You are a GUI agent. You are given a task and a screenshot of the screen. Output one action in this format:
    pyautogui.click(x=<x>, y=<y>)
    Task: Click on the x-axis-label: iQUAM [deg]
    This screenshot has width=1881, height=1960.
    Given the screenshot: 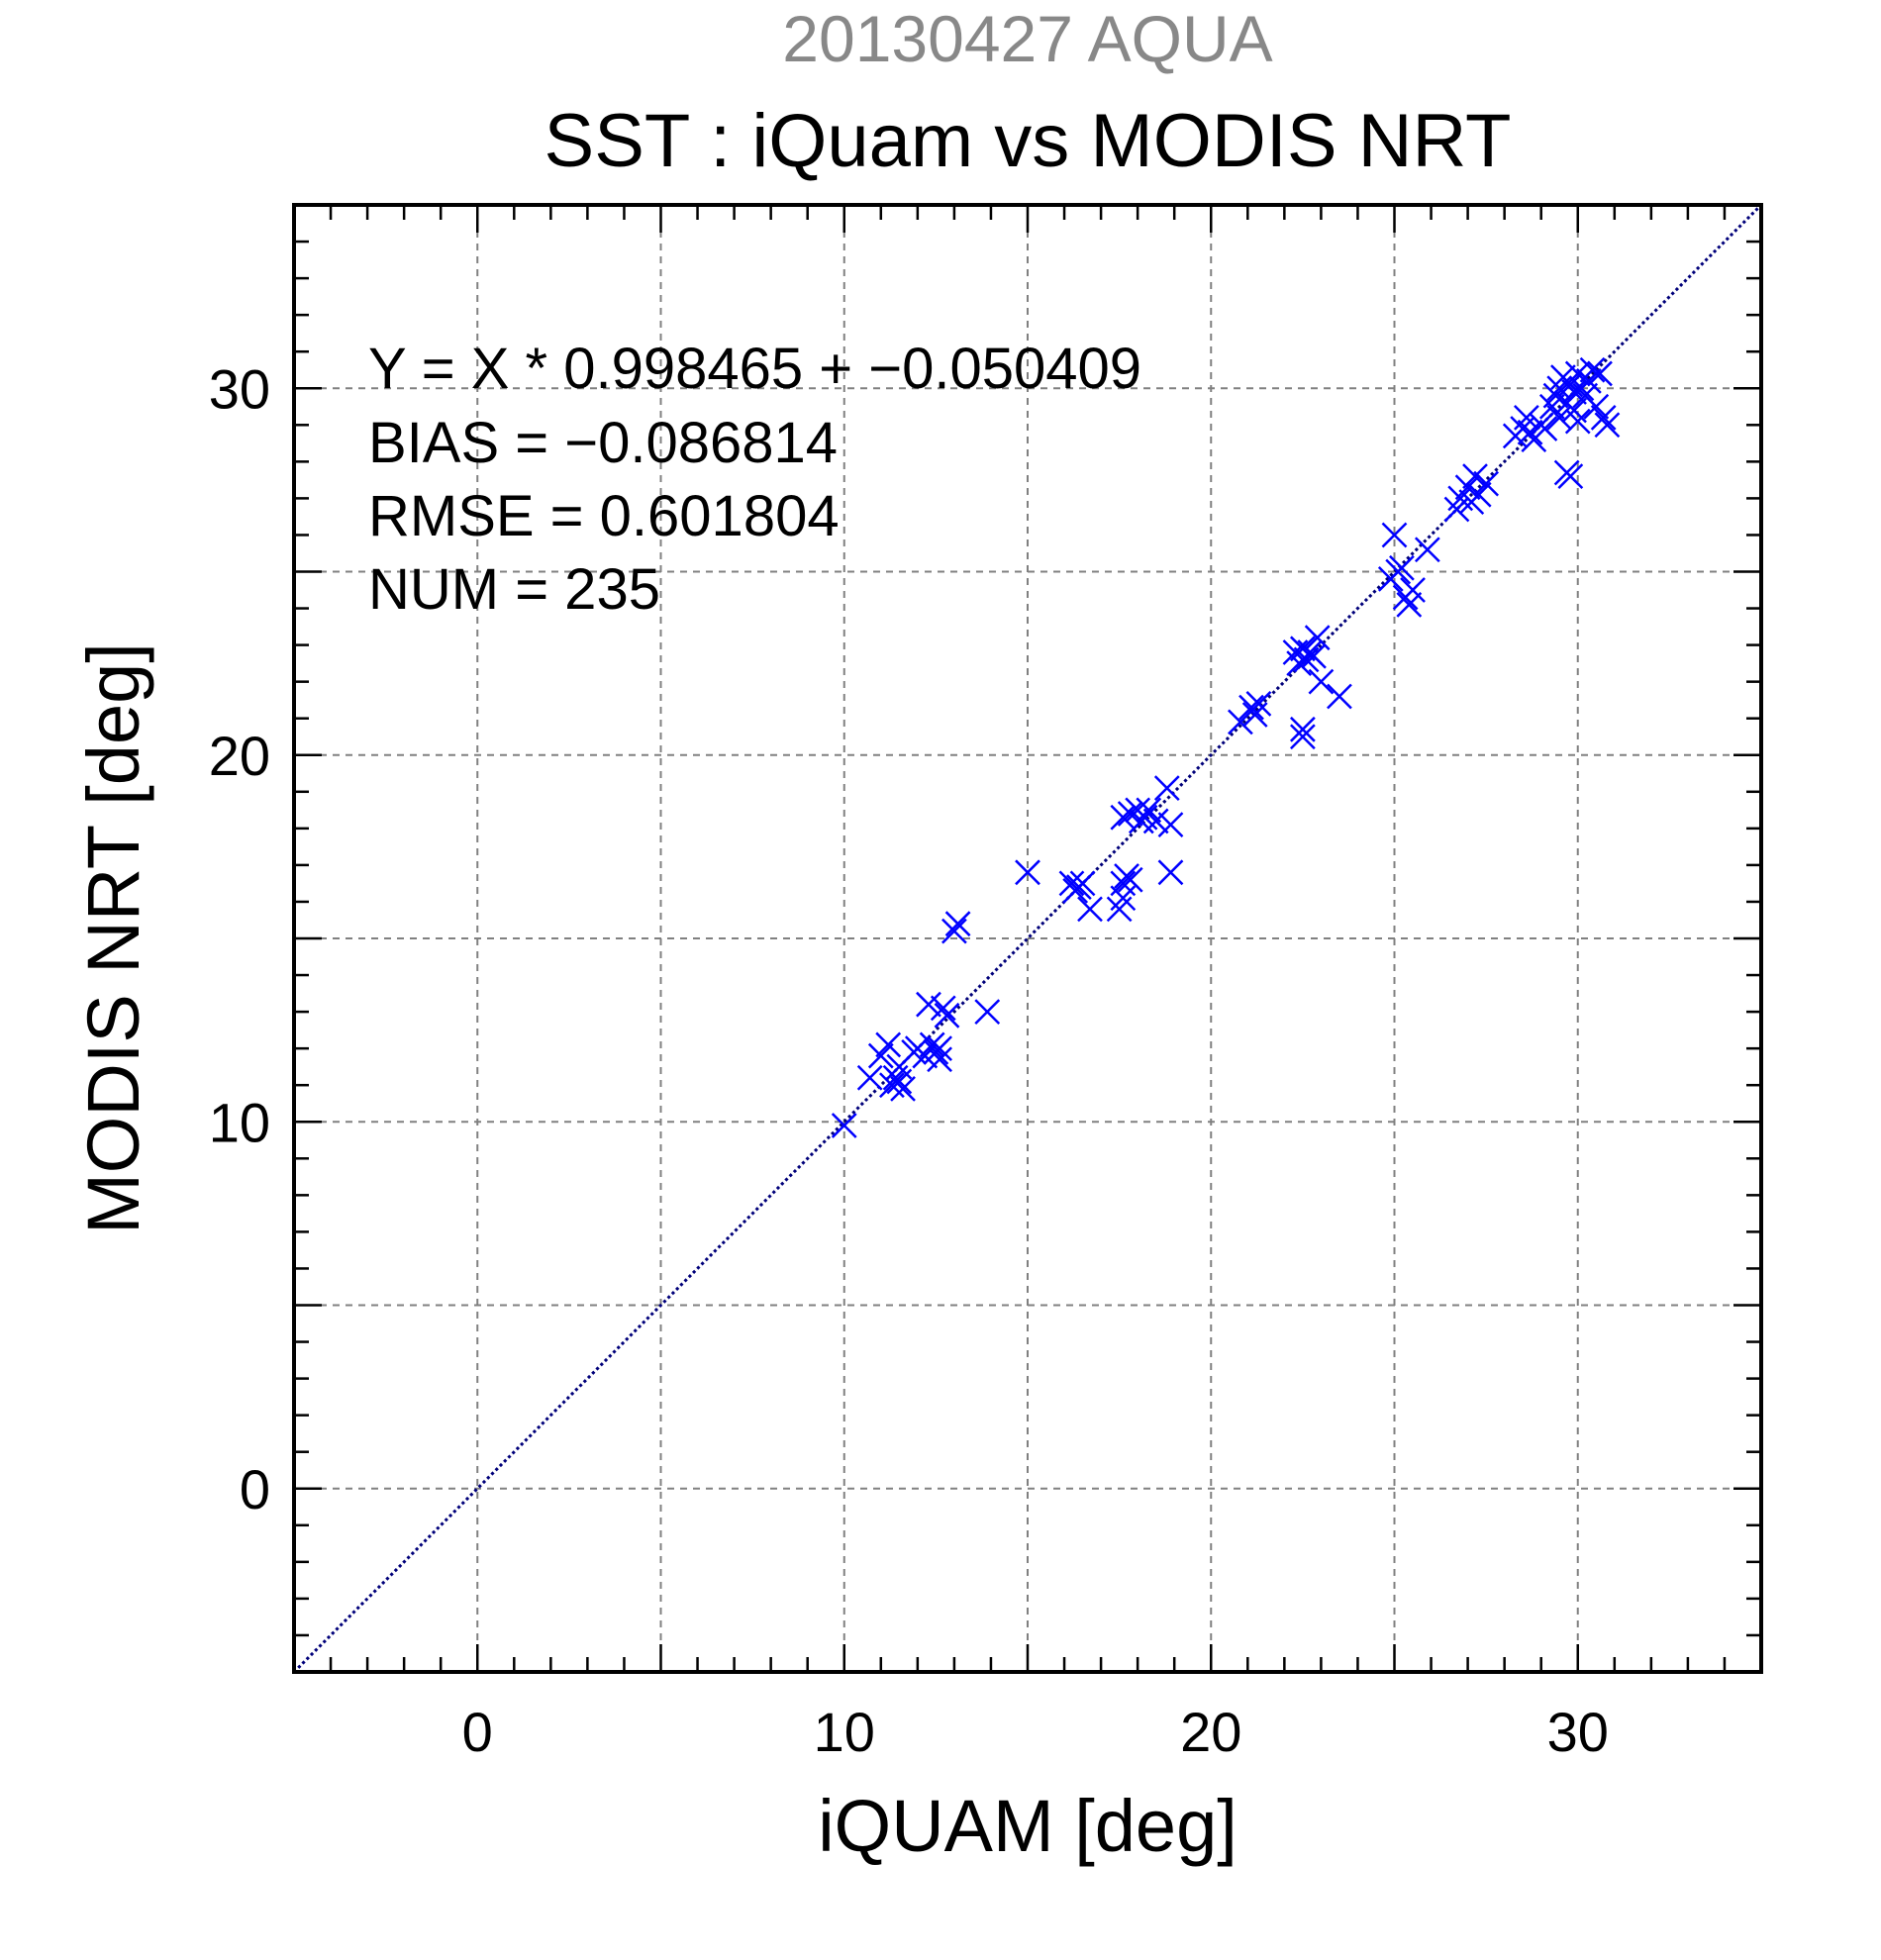 What is the action you would take?
    pyautogui.click(x=1028, y=1826)
    